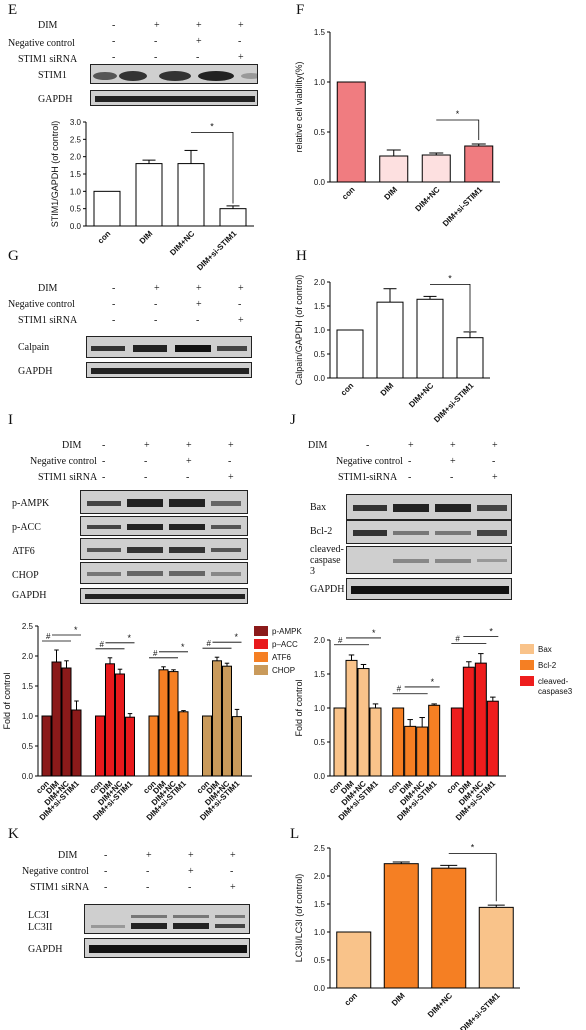  What do you see at coordinates (217, 251) in the screenshot?
I see `category-label: DIM+si-STIM1` at bounding box center [217, 251].